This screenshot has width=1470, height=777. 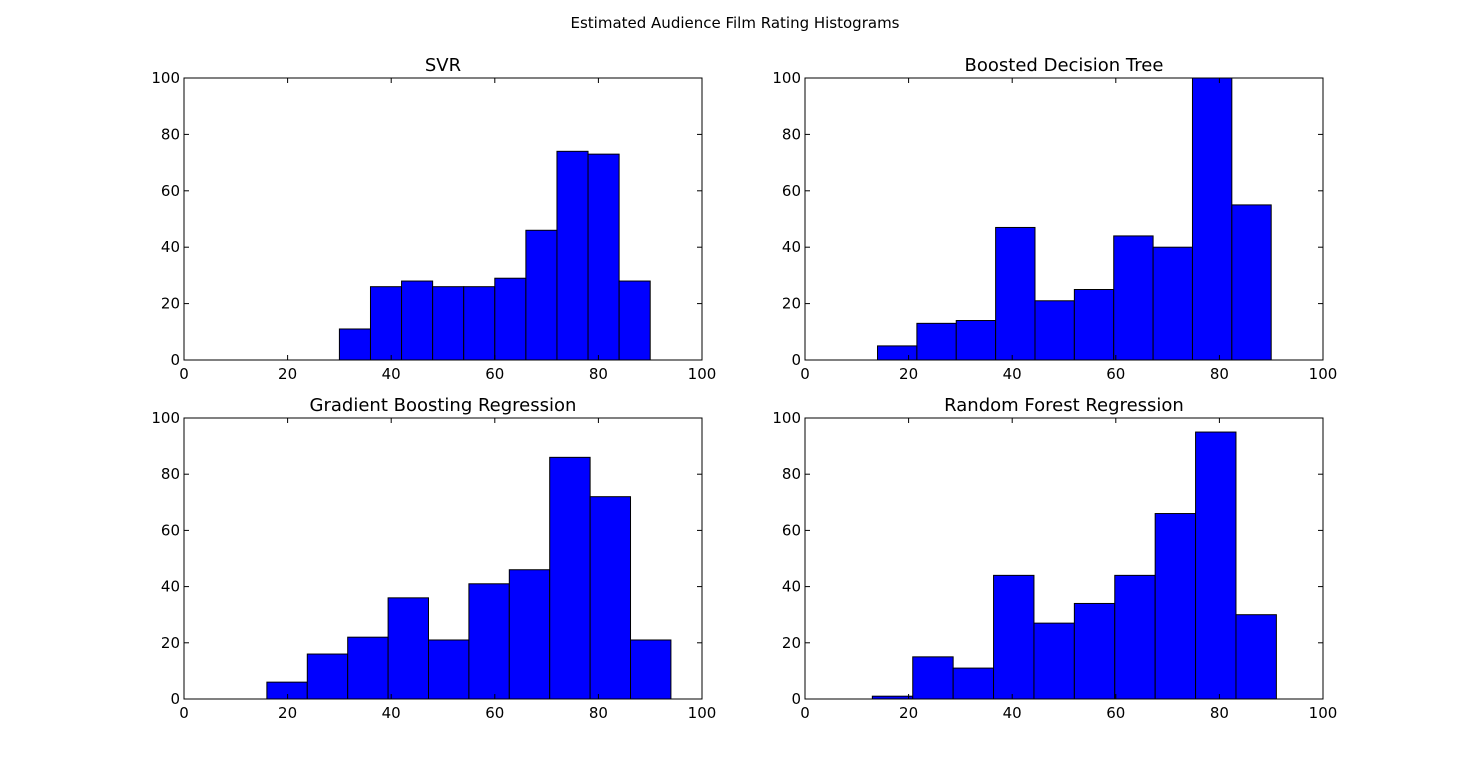 What do you see at coordinates (443, 405) in the screenshot?
I see `subplot-title: Gradient Boosting Regression` at bounding box center [443, 405].